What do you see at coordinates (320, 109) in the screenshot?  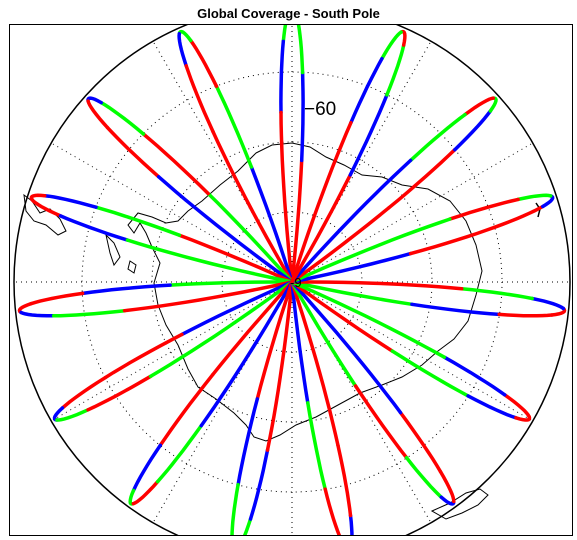 I see `parallel-label-60: −60` at bounding box center [320, 109].